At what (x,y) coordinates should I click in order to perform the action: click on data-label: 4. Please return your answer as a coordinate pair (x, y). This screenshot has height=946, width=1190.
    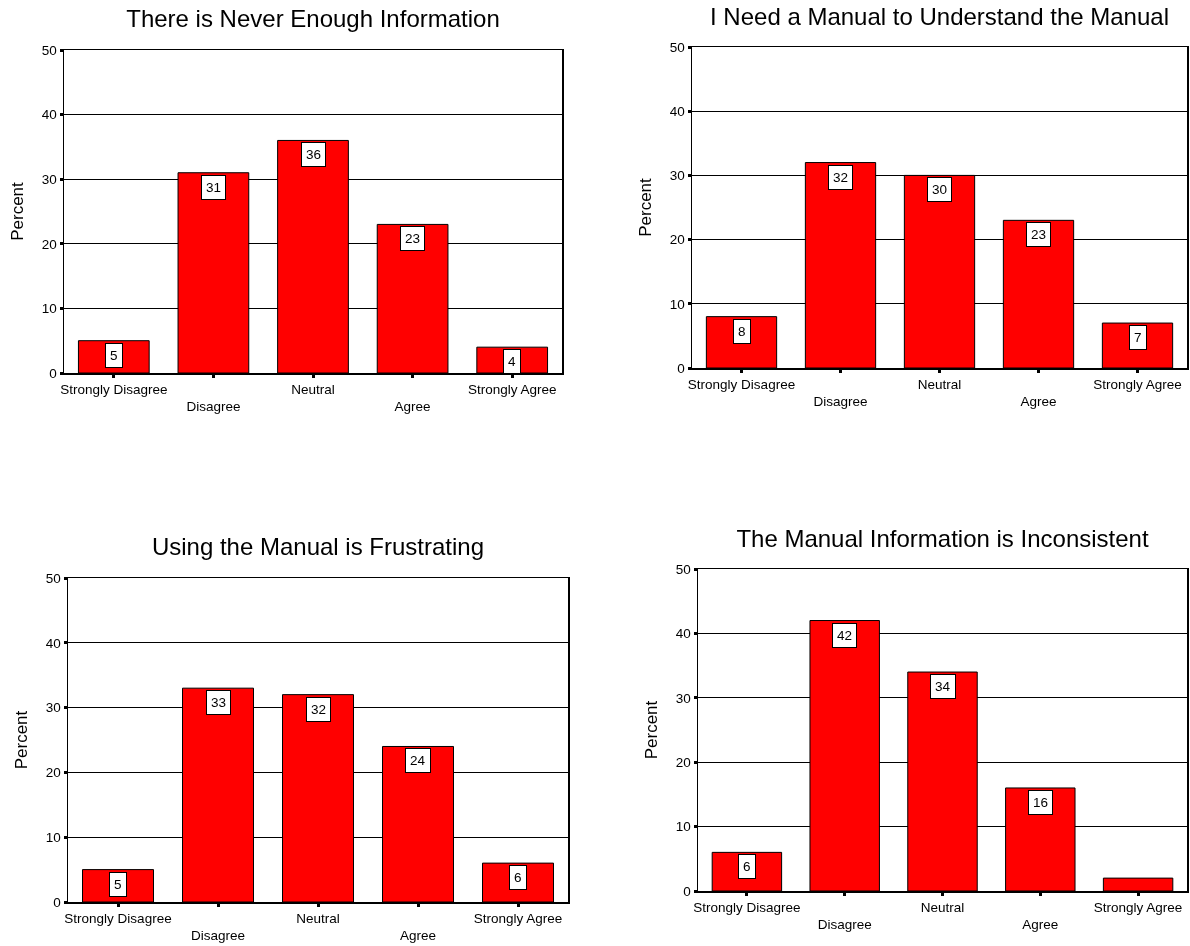
    Looking at the image, I should click on (512, 361).